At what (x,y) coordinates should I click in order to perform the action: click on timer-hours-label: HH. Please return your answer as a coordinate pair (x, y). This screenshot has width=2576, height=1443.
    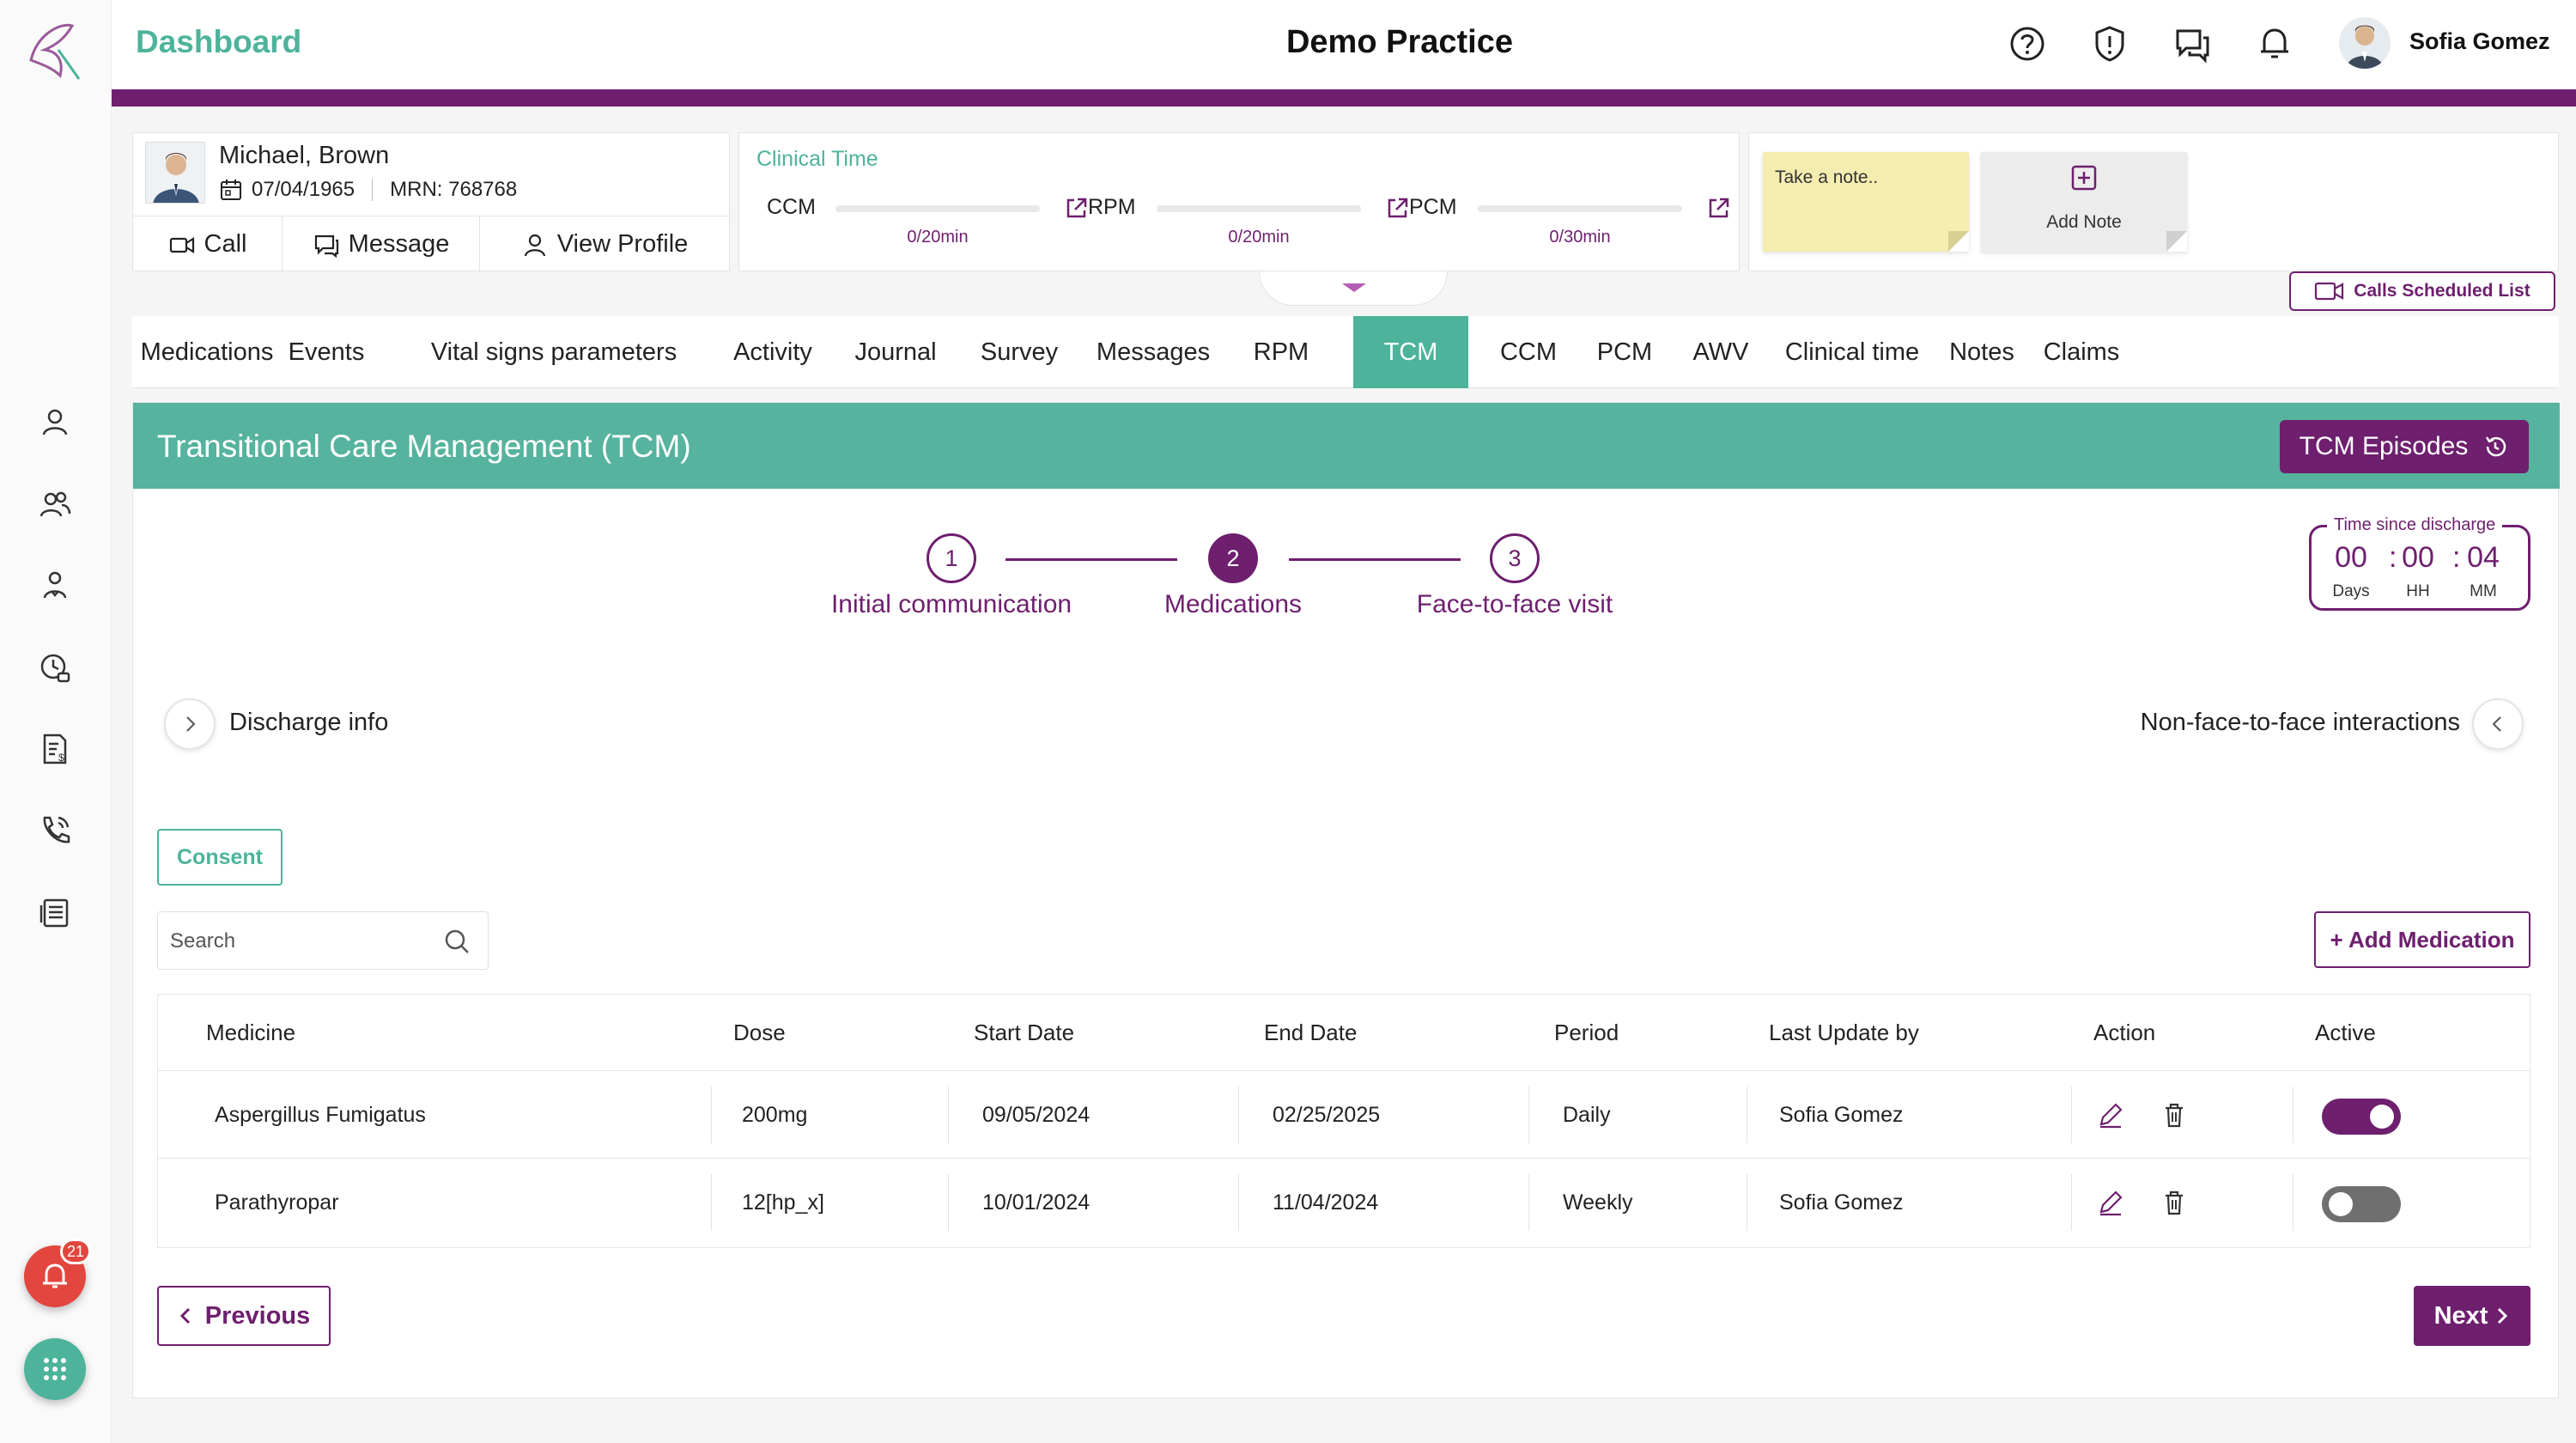
    Looking at the image, I should click on (2418, 591).